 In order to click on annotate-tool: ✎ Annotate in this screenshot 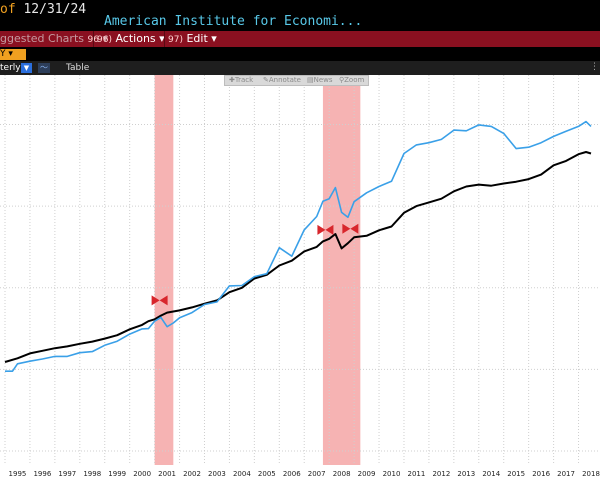, I will do `click(282, 80)`.